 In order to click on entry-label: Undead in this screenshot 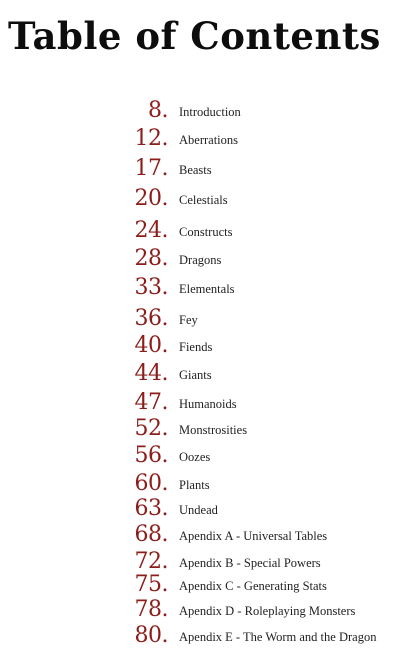, I will do `click(198, 510)`.